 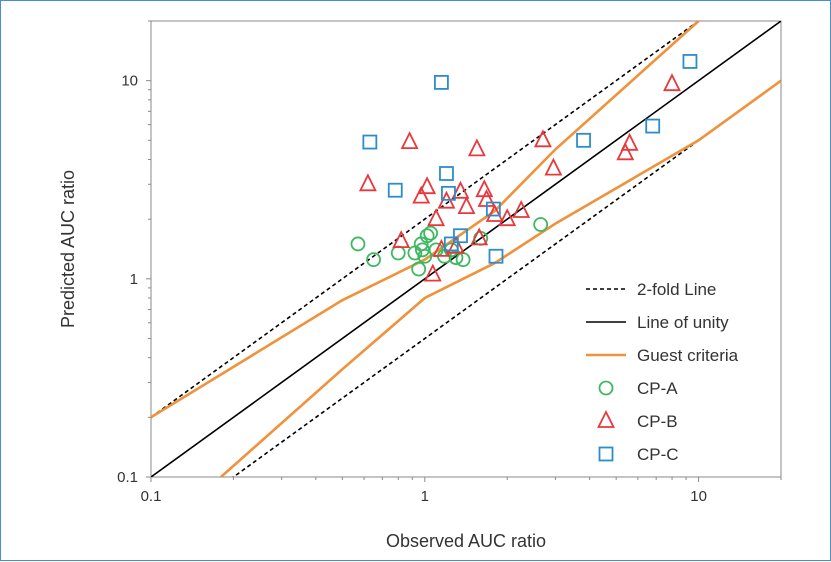 What do you see at coordinates (657, 388) in the screenshot?
I see `legend-label: CP-A` at bounding box center [657, 388].